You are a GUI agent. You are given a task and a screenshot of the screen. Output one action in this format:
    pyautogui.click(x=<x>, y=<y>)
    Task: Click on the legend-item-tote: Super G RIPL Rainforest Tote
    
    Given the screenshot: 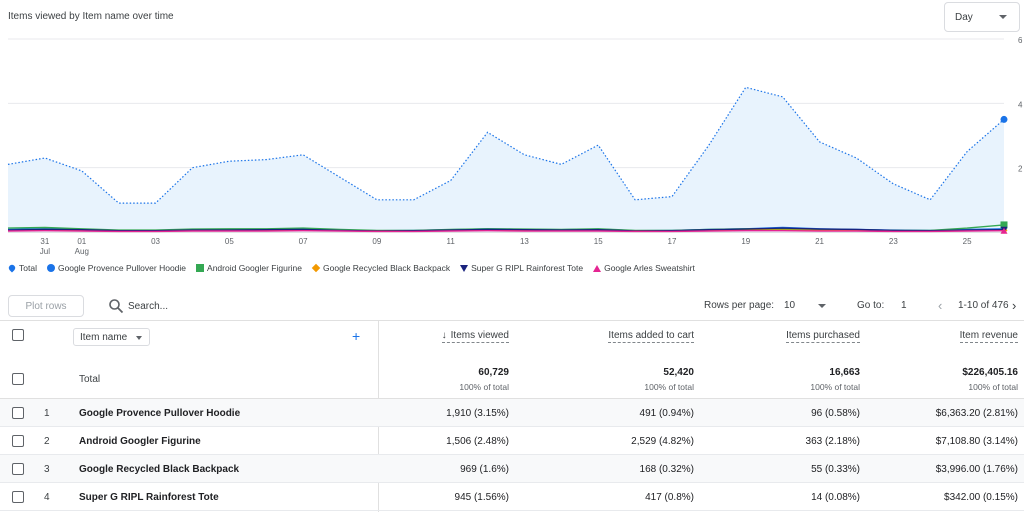 What is the action you would take?
    pyautogui.click(x=521, y=268)
    